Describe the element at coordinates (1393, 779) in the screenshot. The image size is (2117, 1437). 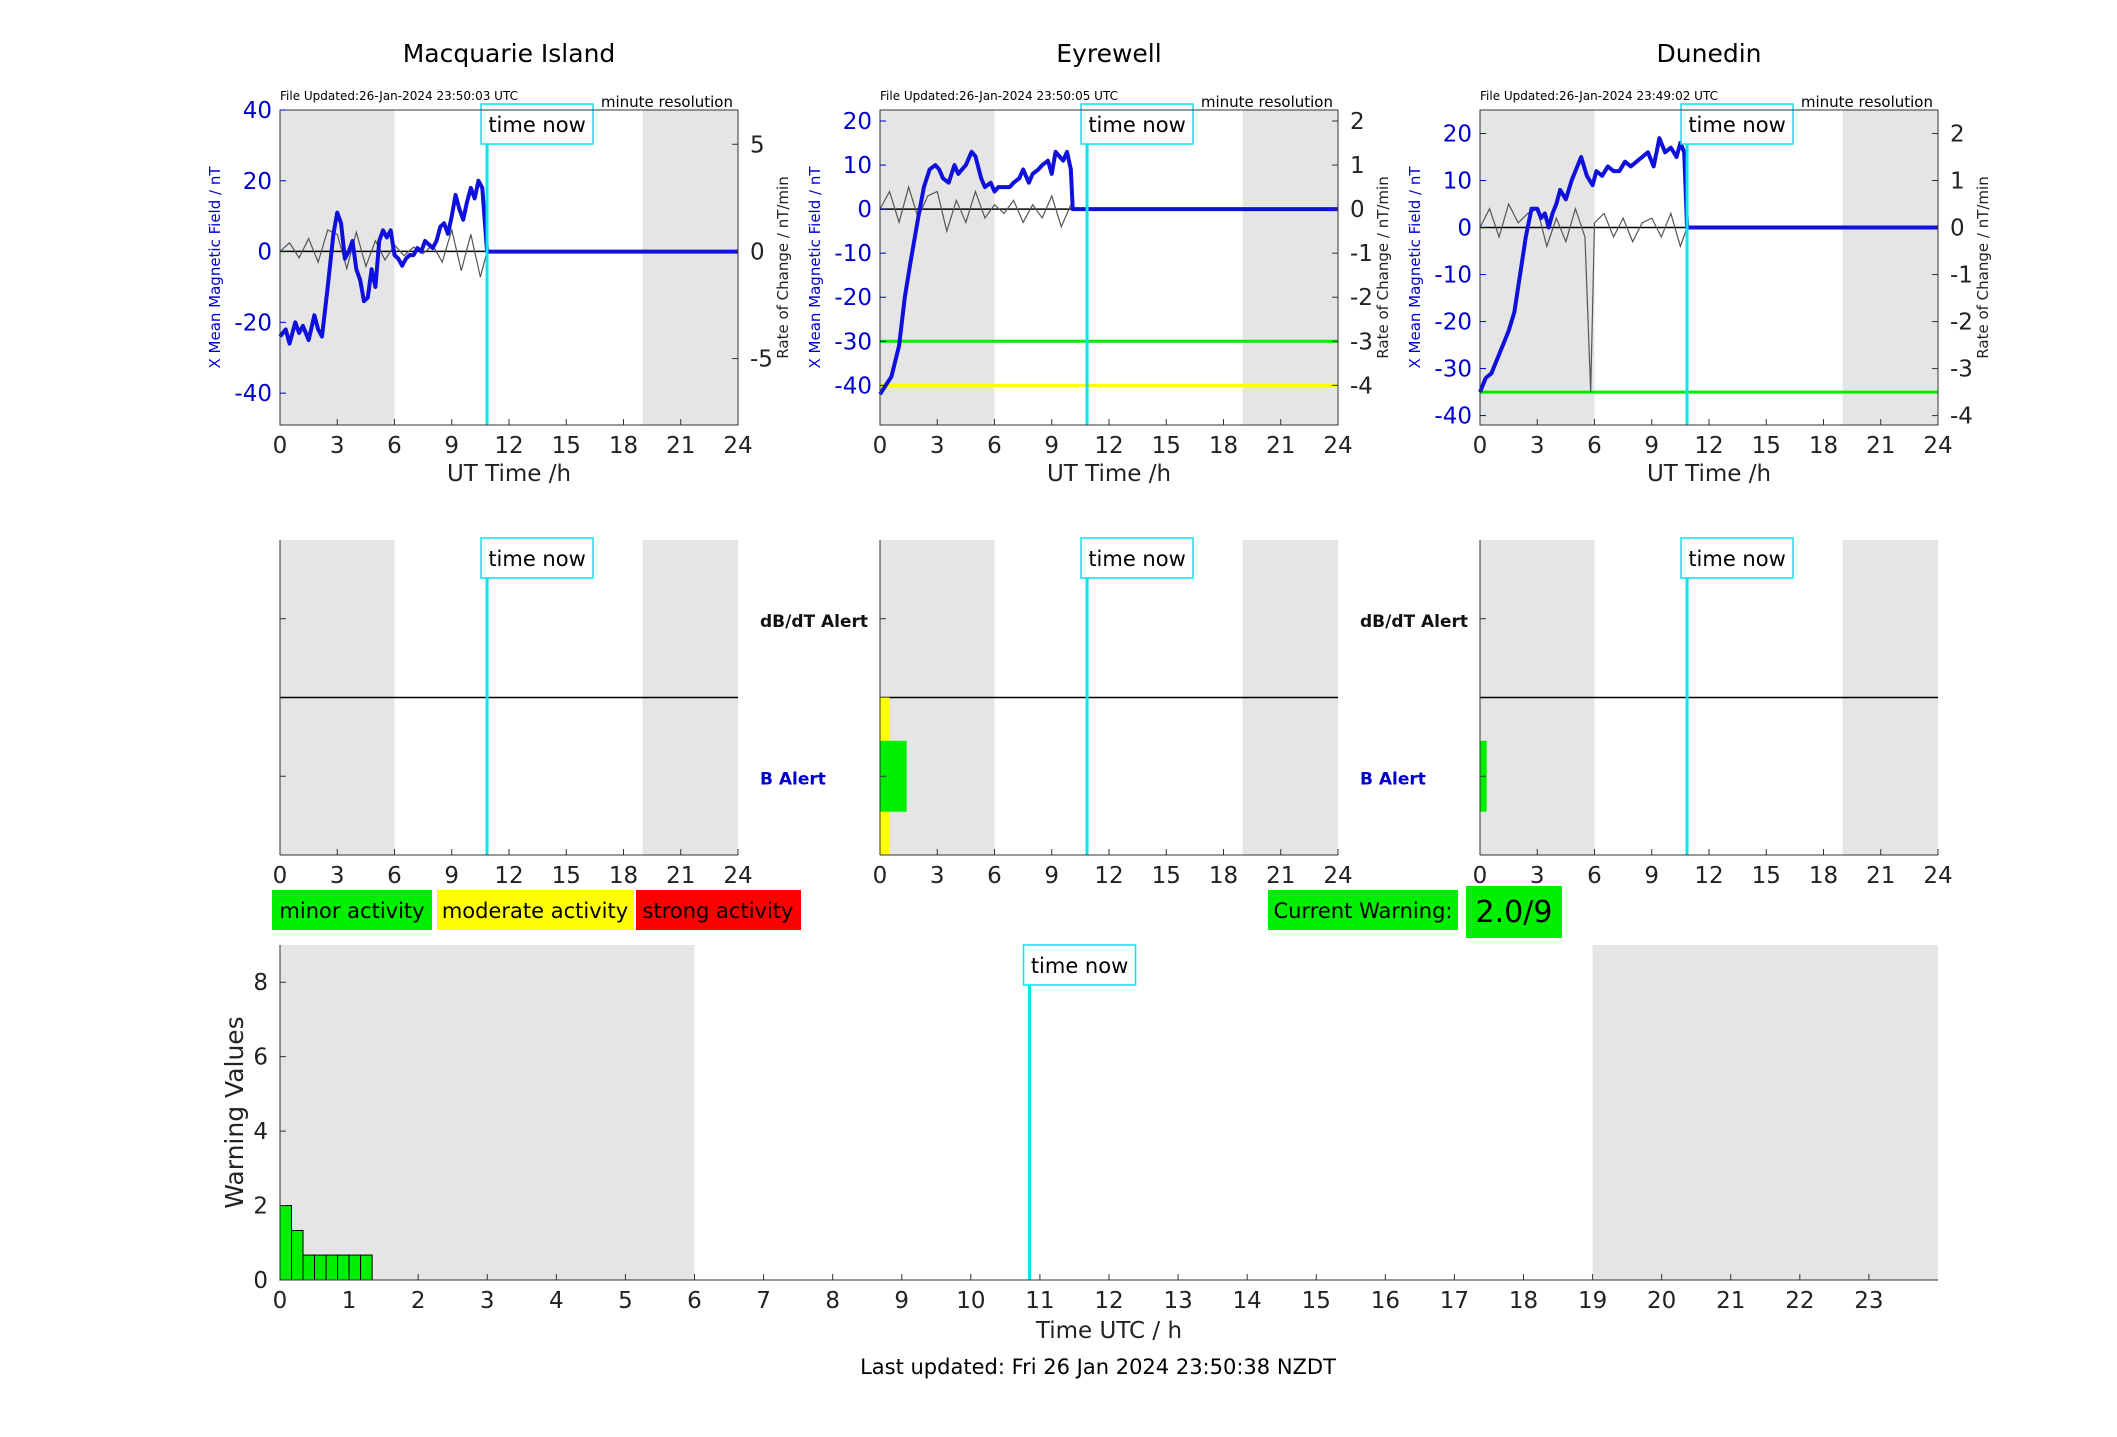
I see `b-alert-label: B Alert` at that location.